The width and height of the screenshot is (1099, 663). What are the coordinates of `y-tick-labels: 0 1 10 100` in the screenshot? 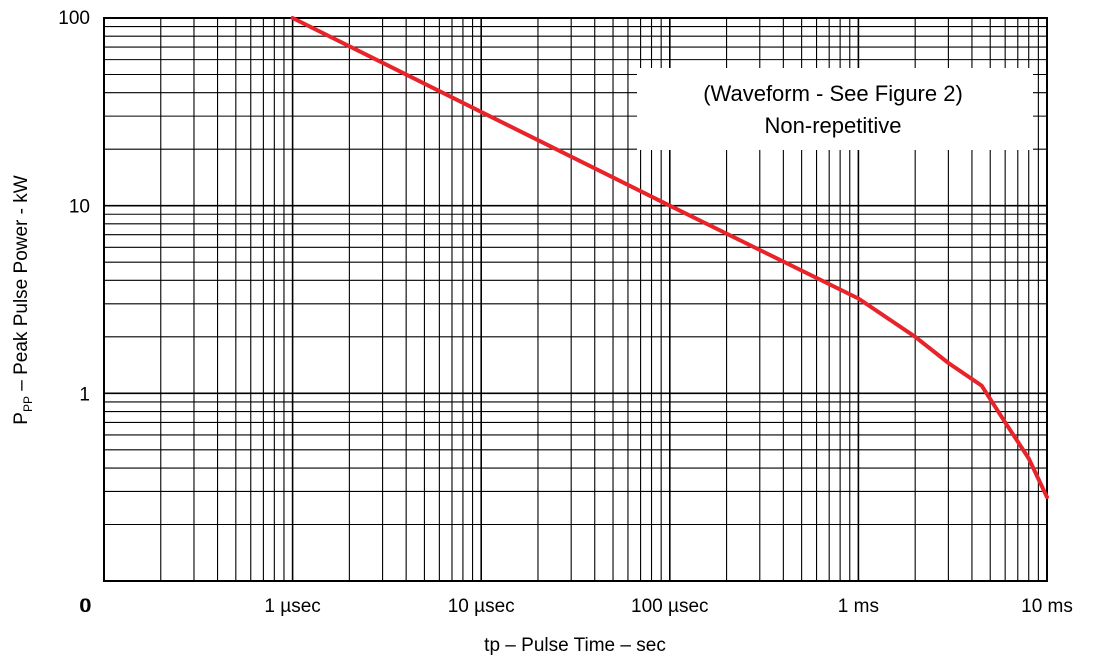 It's located at (74, 312).